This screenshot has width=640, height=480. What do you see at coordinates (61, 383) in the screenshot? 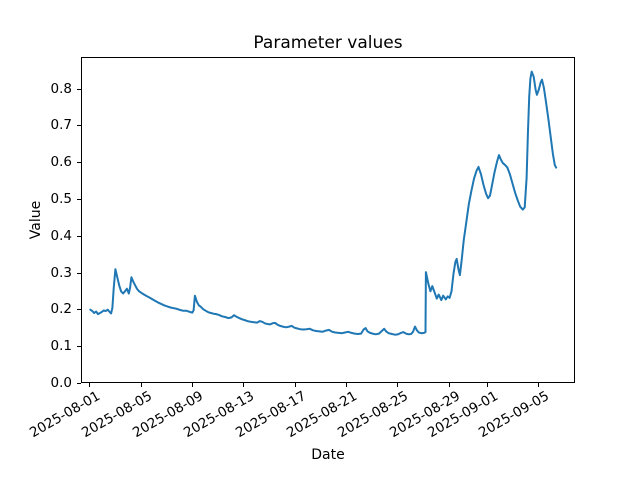
I see `y-tick-label: 0.0` at bounding box center [61, 383].